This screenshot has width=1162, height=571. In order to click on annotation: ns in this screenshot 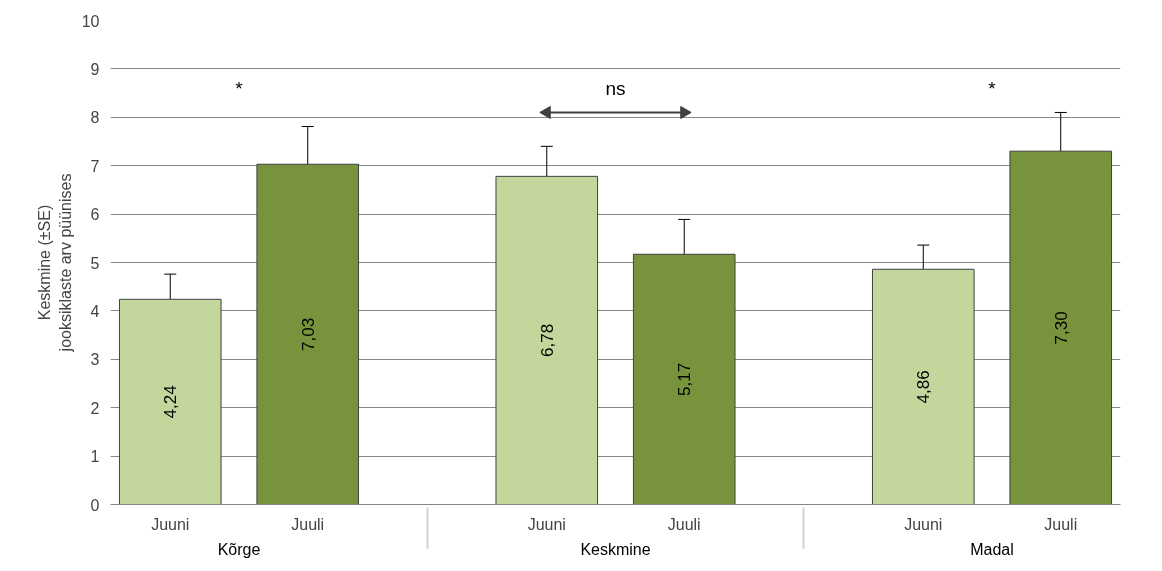, I will do `click(615, 88)`.